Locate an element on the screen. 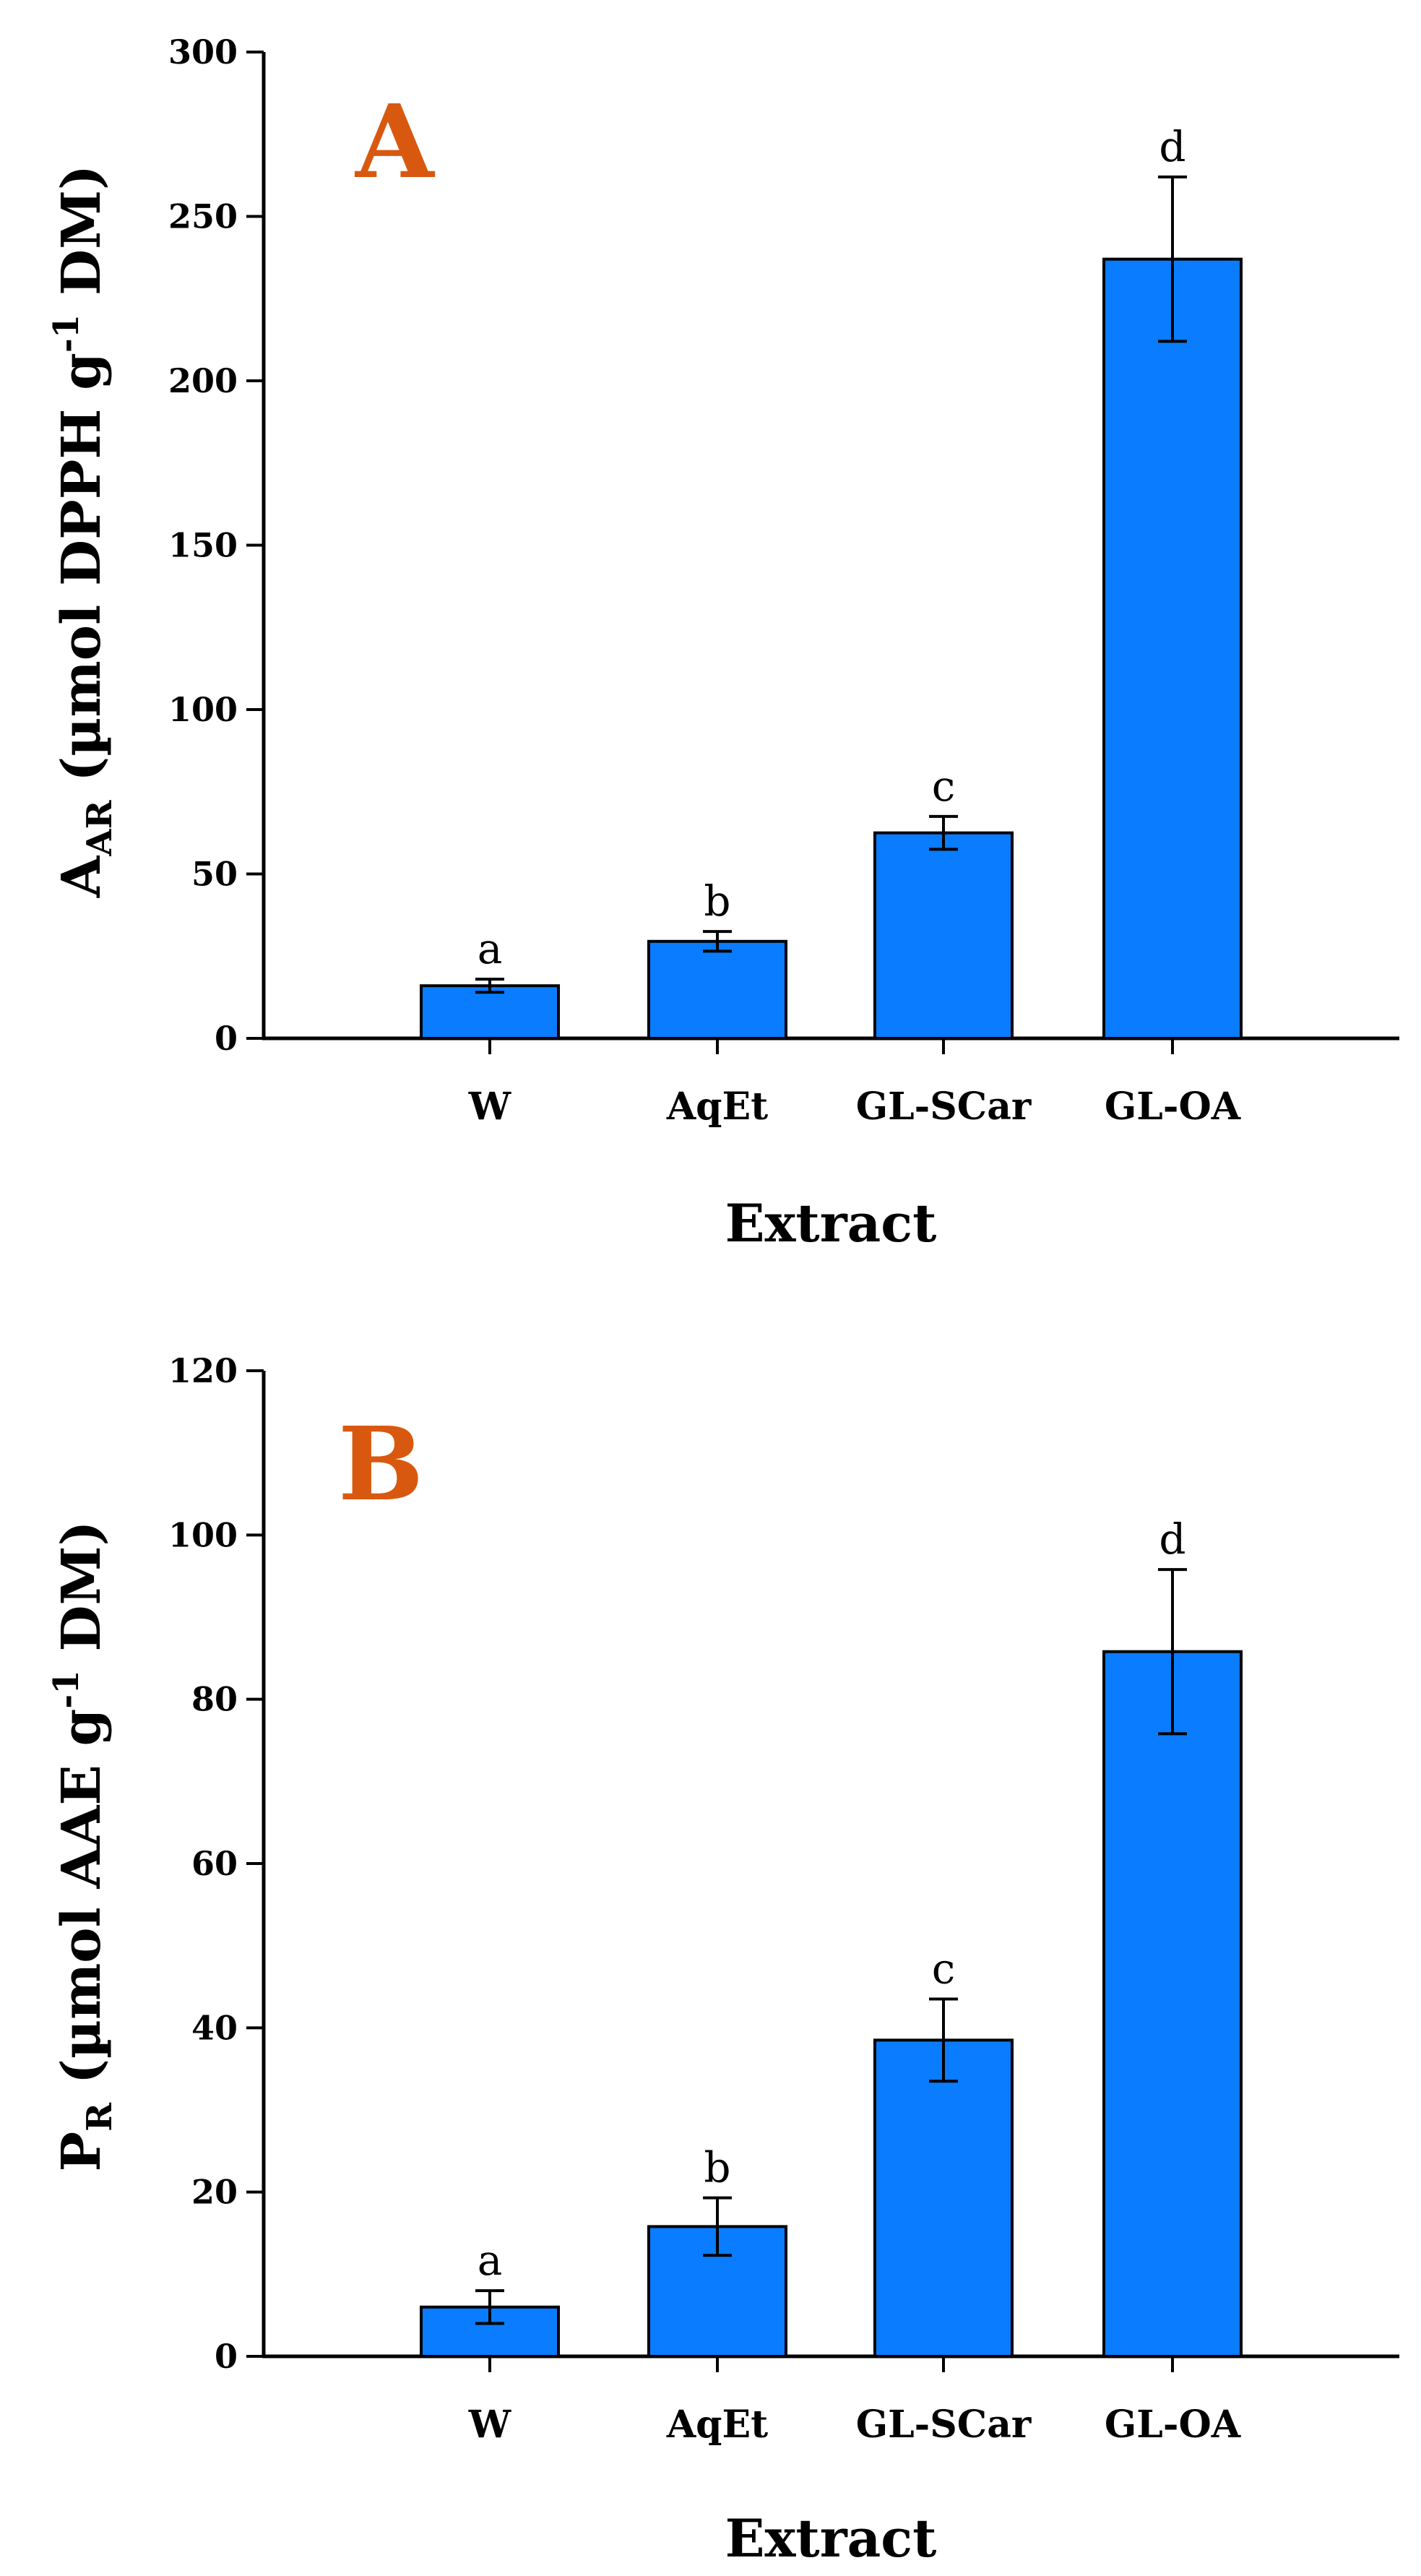 The width and height of the screenshot is (1421, 2576). y-tick-label: 300 is located at coordinates (203, 52).